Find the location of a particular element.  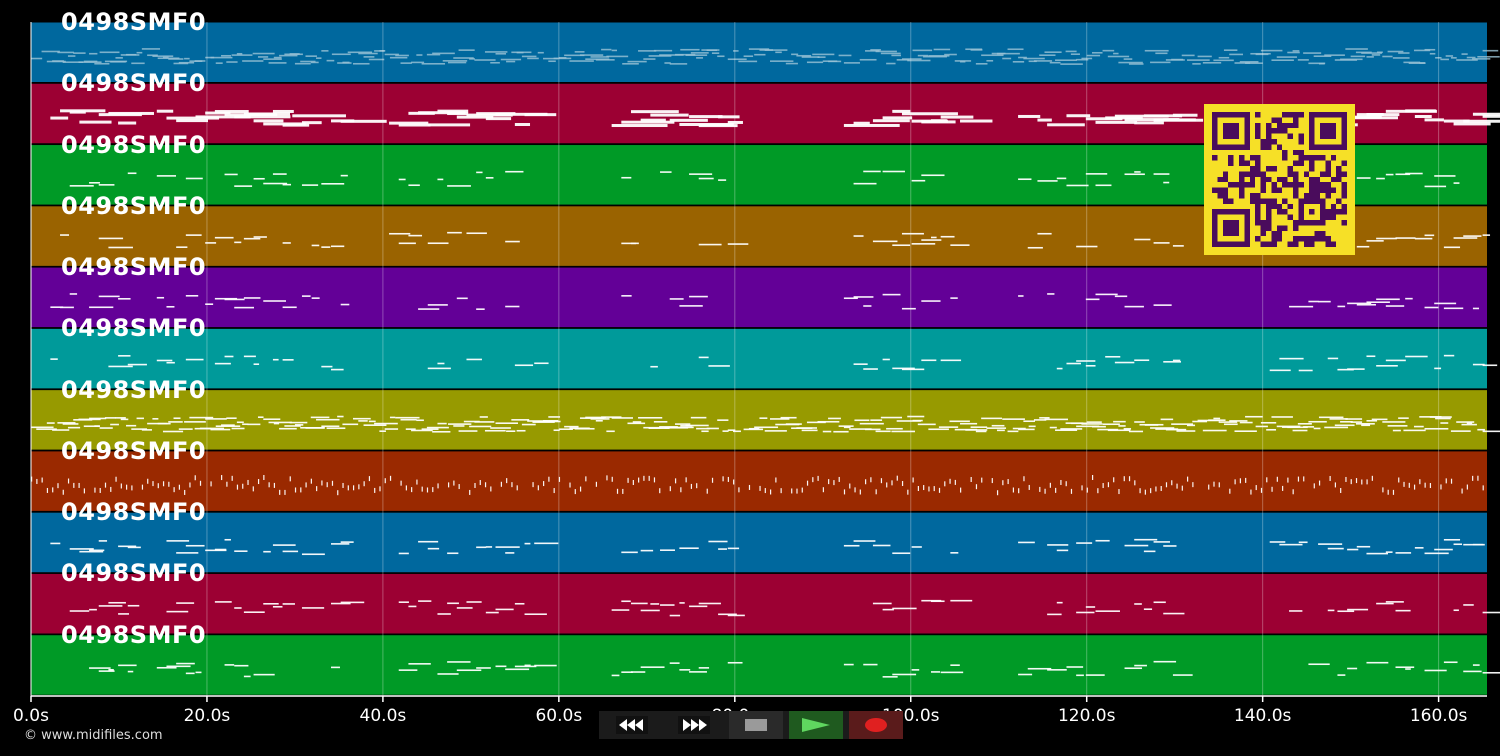

fast-forward-button is located at coordinates (694, 725).